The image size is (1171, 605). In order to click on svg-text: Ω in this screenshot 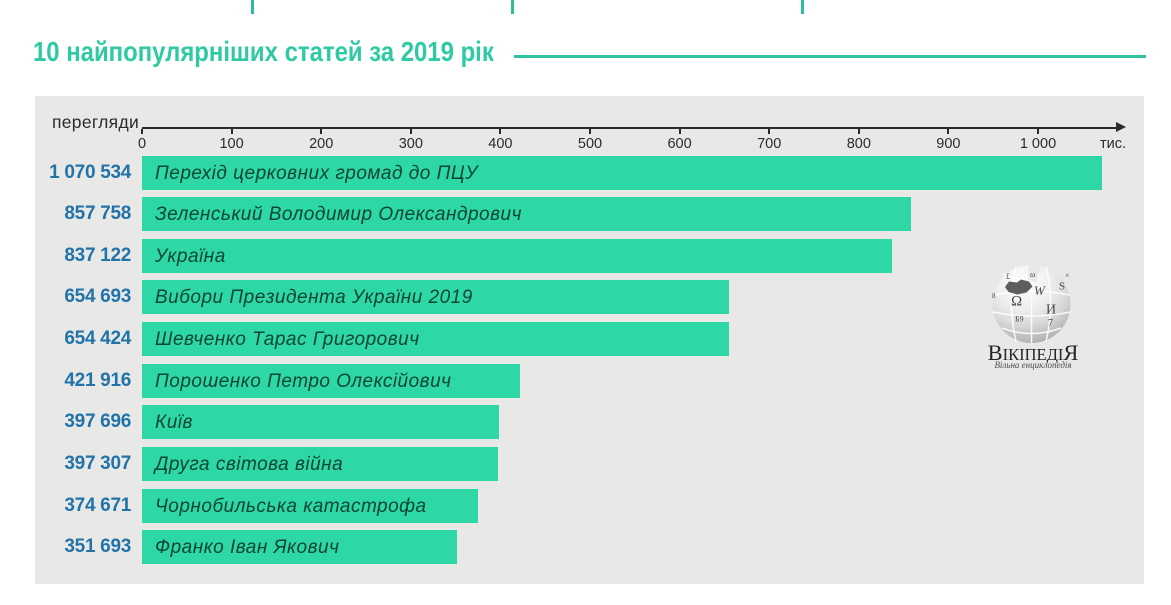, I will do `click(1016, 302)`.